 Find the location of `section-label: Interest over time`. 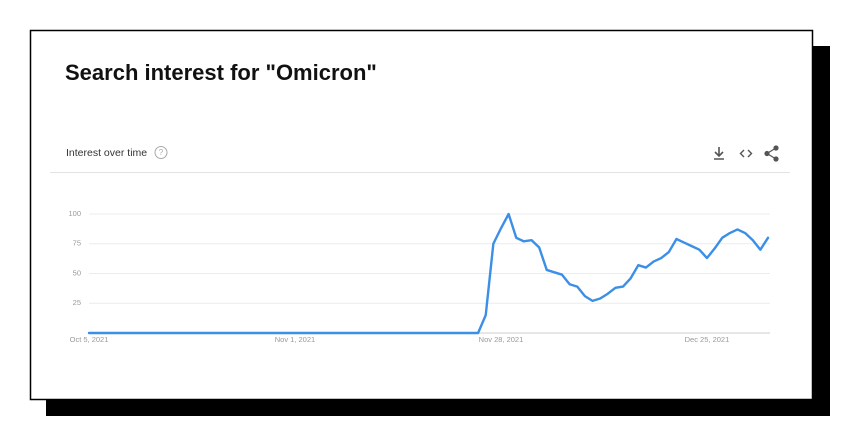

section-label: Interest over time is located at coordinates (106, 153).